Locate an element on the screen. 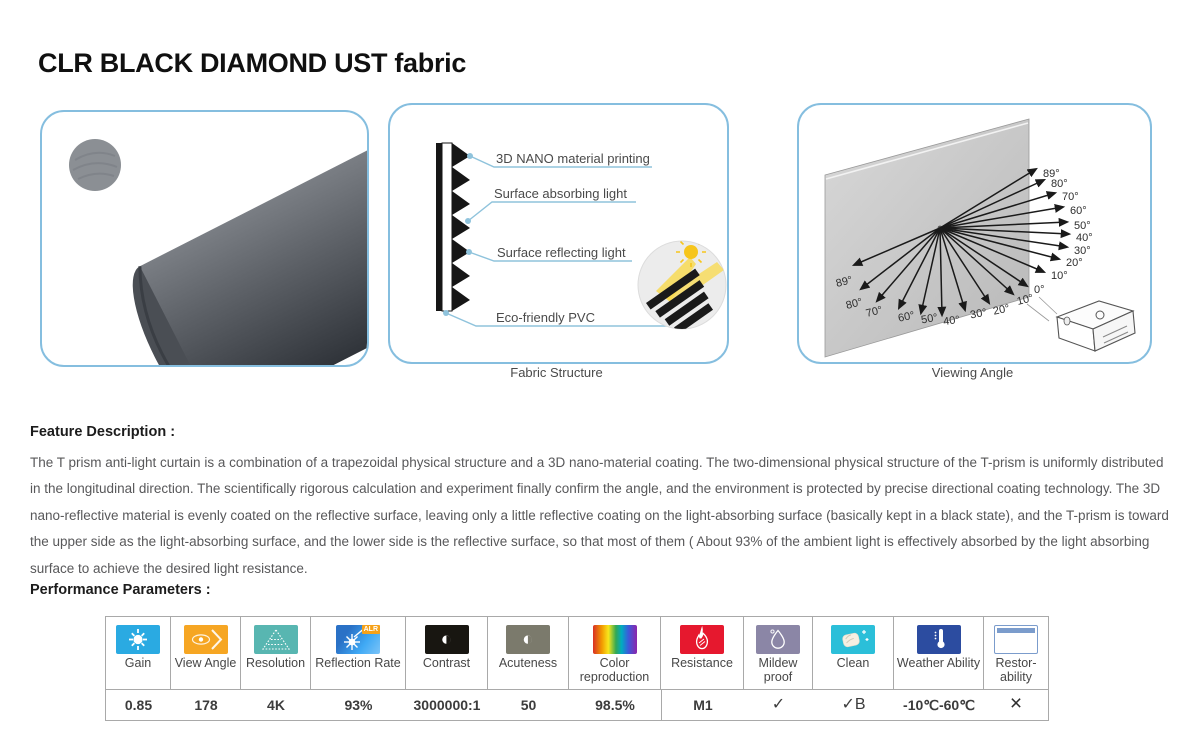  svg-text: 0° is located at coordinates (1039, 290).